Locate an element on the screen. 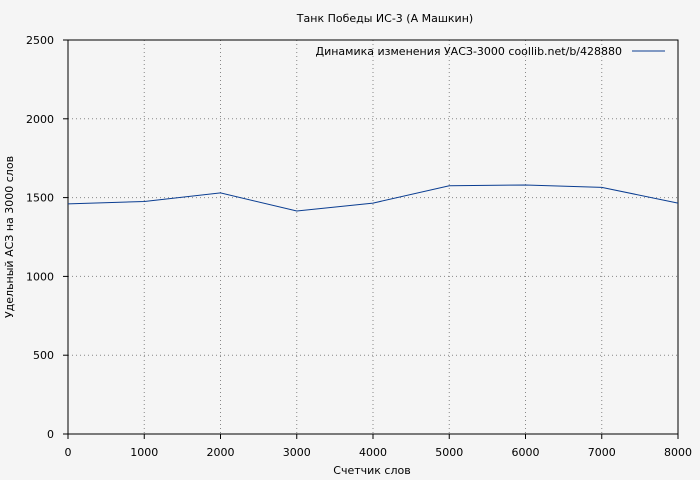 This screenshot has height=480, width=700. y-tick-label: 1000 is located at coordinates (40, 276).